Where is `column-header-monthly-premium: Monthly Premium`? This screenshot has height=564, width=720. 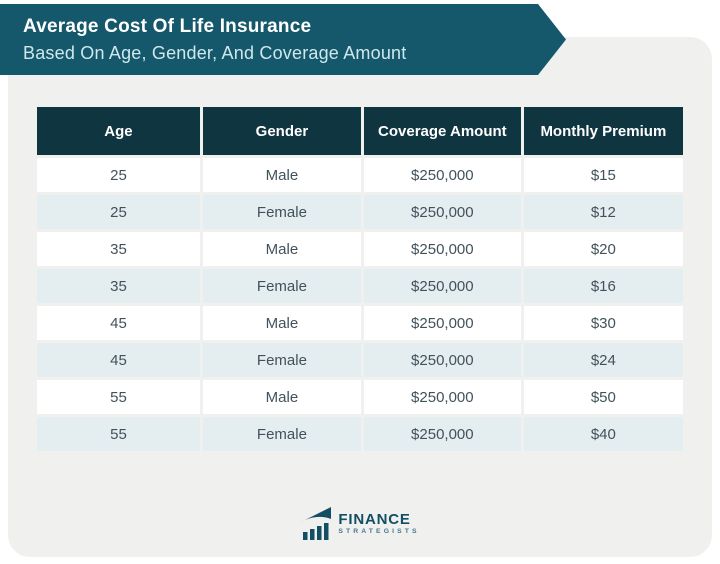 column-header-monthly-premium: Monthly Premium is located at coordinates (603, 131).